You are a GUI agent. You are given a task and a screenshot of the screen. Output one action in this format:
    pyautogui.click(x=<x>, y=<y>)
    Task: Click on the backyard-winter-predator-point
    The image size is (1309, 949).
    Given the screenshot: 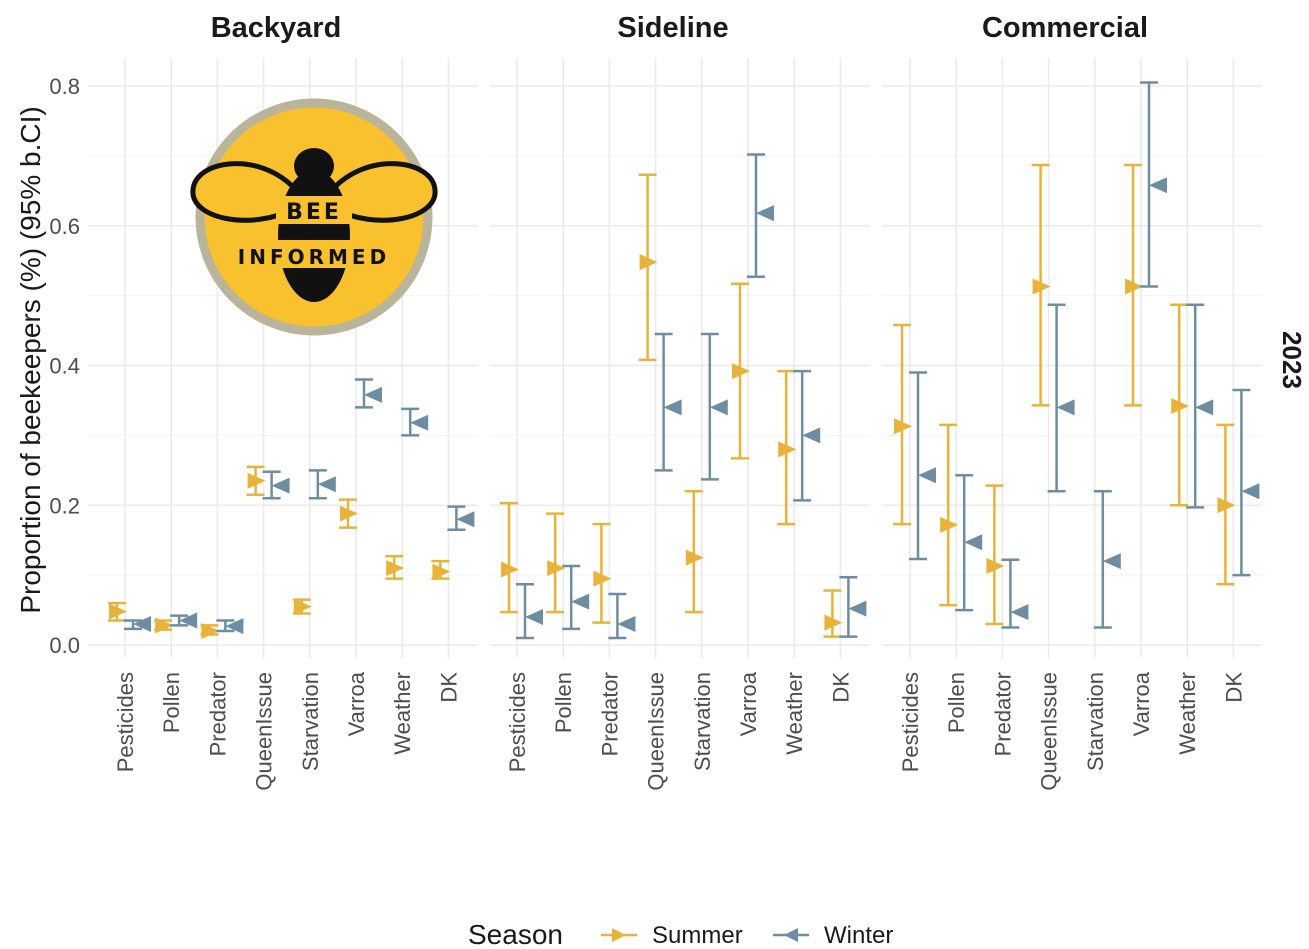 What is the action you would take?
    pyautogui.click(x=230, y=626)
    